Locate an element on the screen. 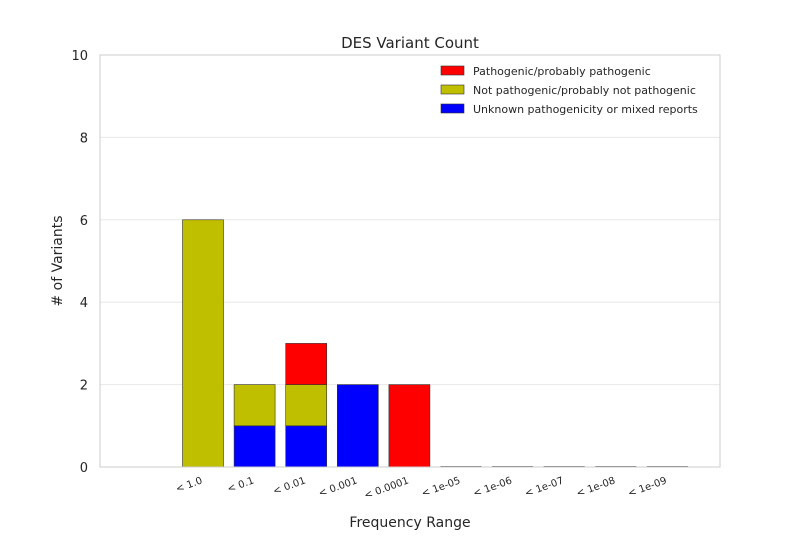  x-tick-label: < 1e-06 is located at coordinates (493, 487).